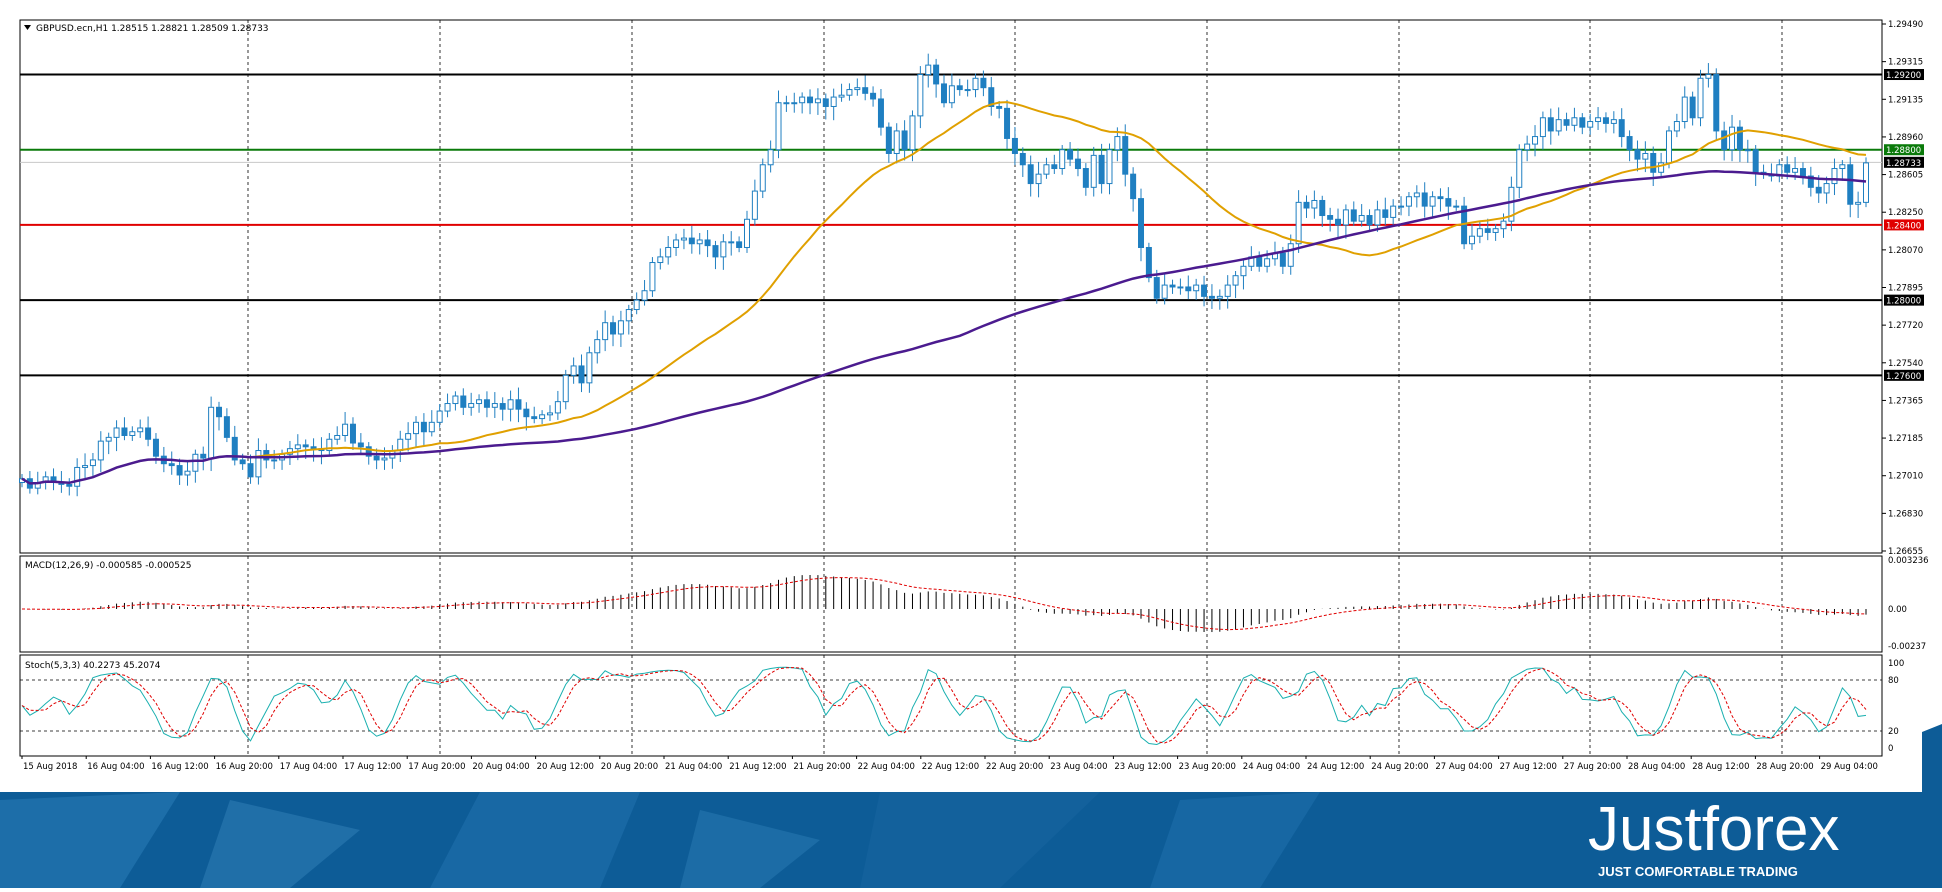 This screenshot has width=1942, height=892. I want to click on time-label: 24 Aug 12:00, so click(1335, 767).